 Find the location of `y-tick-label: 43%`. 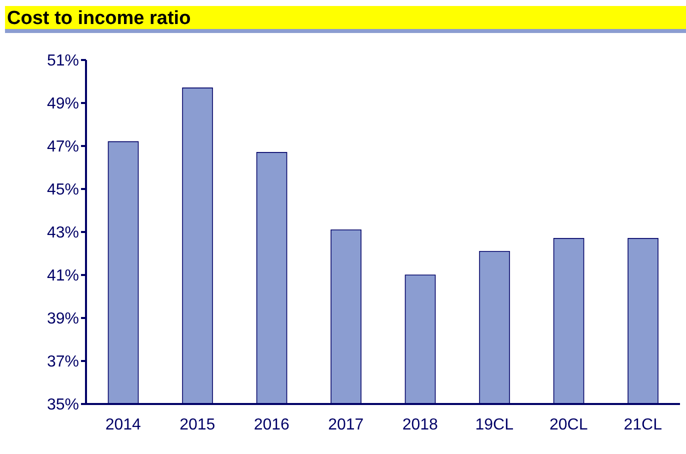

y-tick-label: 43% is located at coordinates (62, 233).